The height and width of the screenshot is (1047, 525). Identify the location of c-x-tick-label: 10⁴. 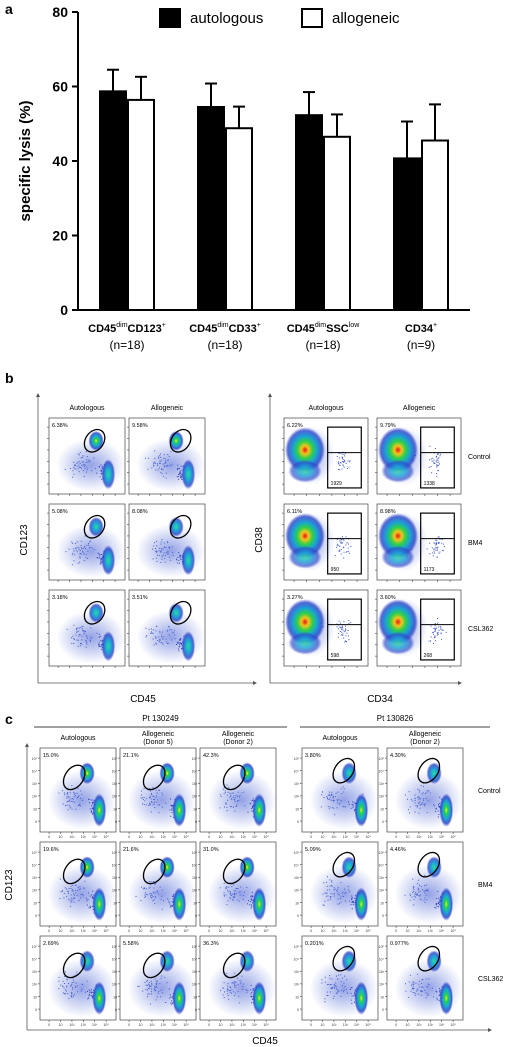
(255, 931).